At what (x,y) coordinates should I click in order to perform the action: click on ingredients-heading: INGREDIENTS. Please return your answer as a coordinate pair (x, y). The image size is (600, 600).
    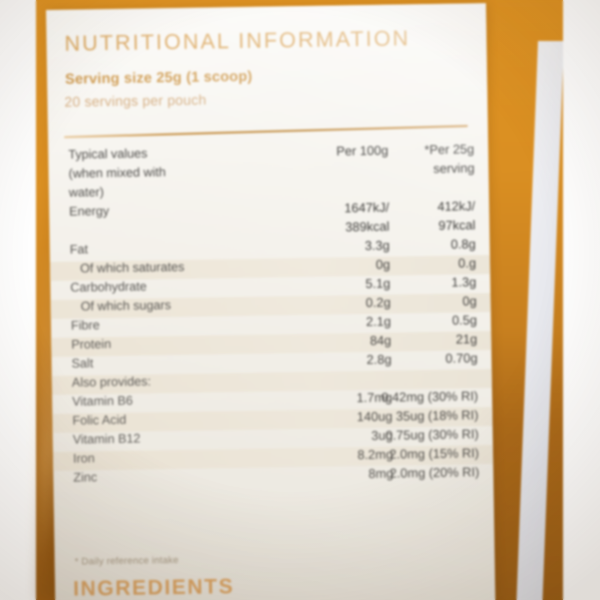
    Looking at the image, I should click on (153, 587).